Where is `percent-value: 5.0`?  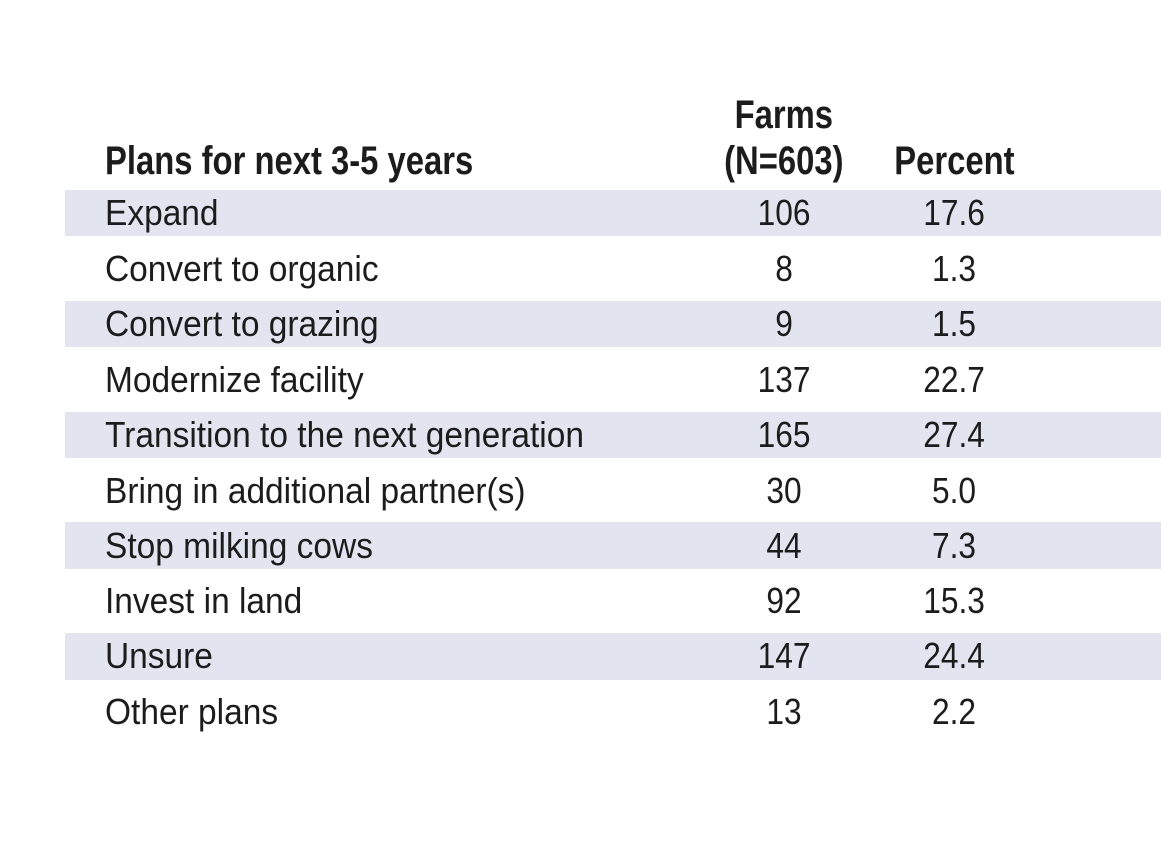 percent-value: 5.0 is located at coordinates (954, 490).